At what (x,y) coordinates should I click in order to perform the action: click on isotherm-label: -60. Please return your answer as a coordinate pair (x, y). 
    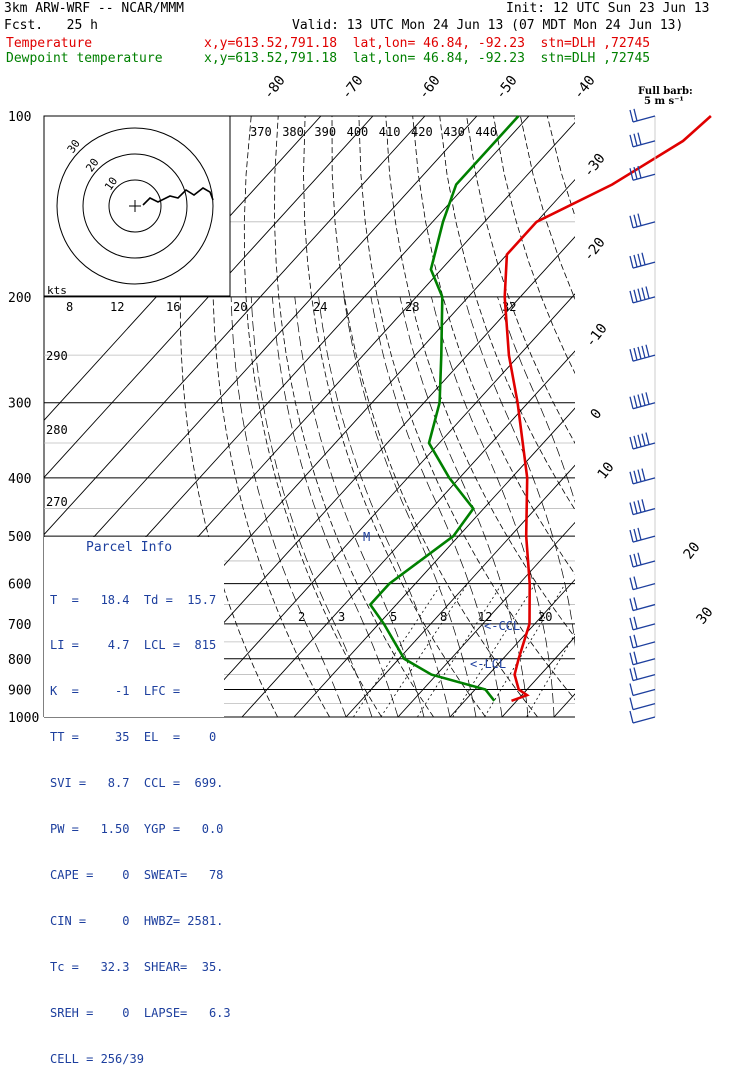
    Looking at the image, I should click on (430, 88).